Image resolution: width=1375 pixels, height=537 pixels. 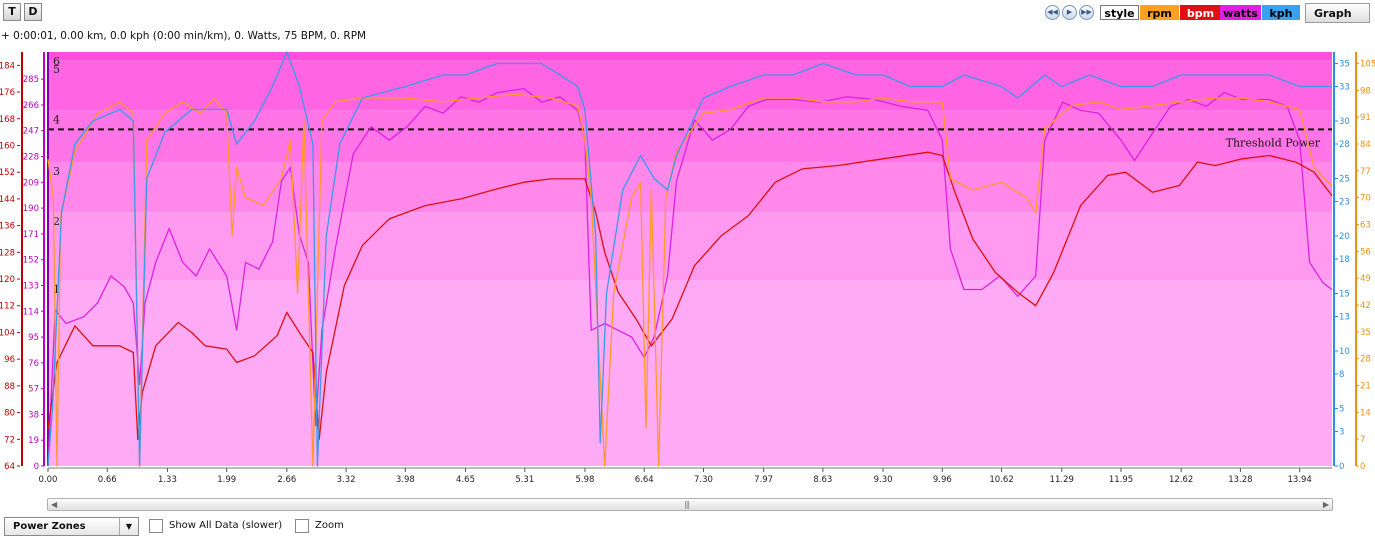 I want to click on watts-axis-tick-label: 114, so click(x=31, y=312).